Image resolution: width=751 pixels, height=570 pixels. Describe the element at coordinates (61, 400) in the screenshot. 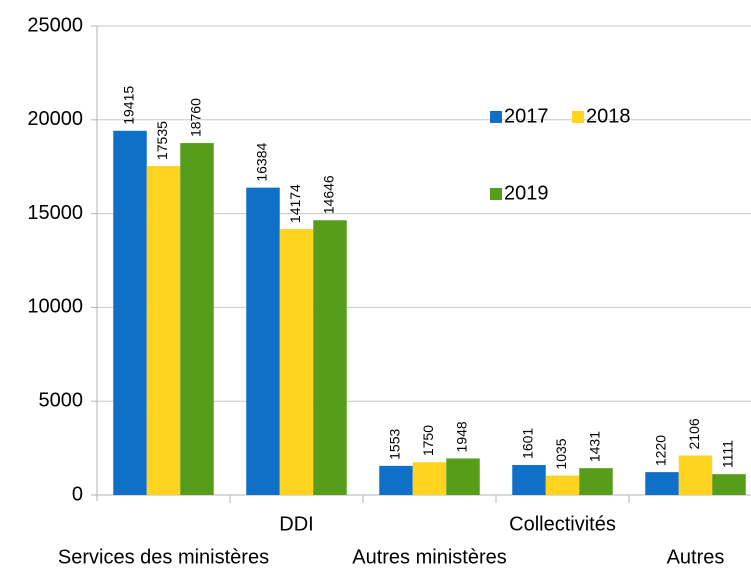

I see `y-tick-label: 5000` at that location.